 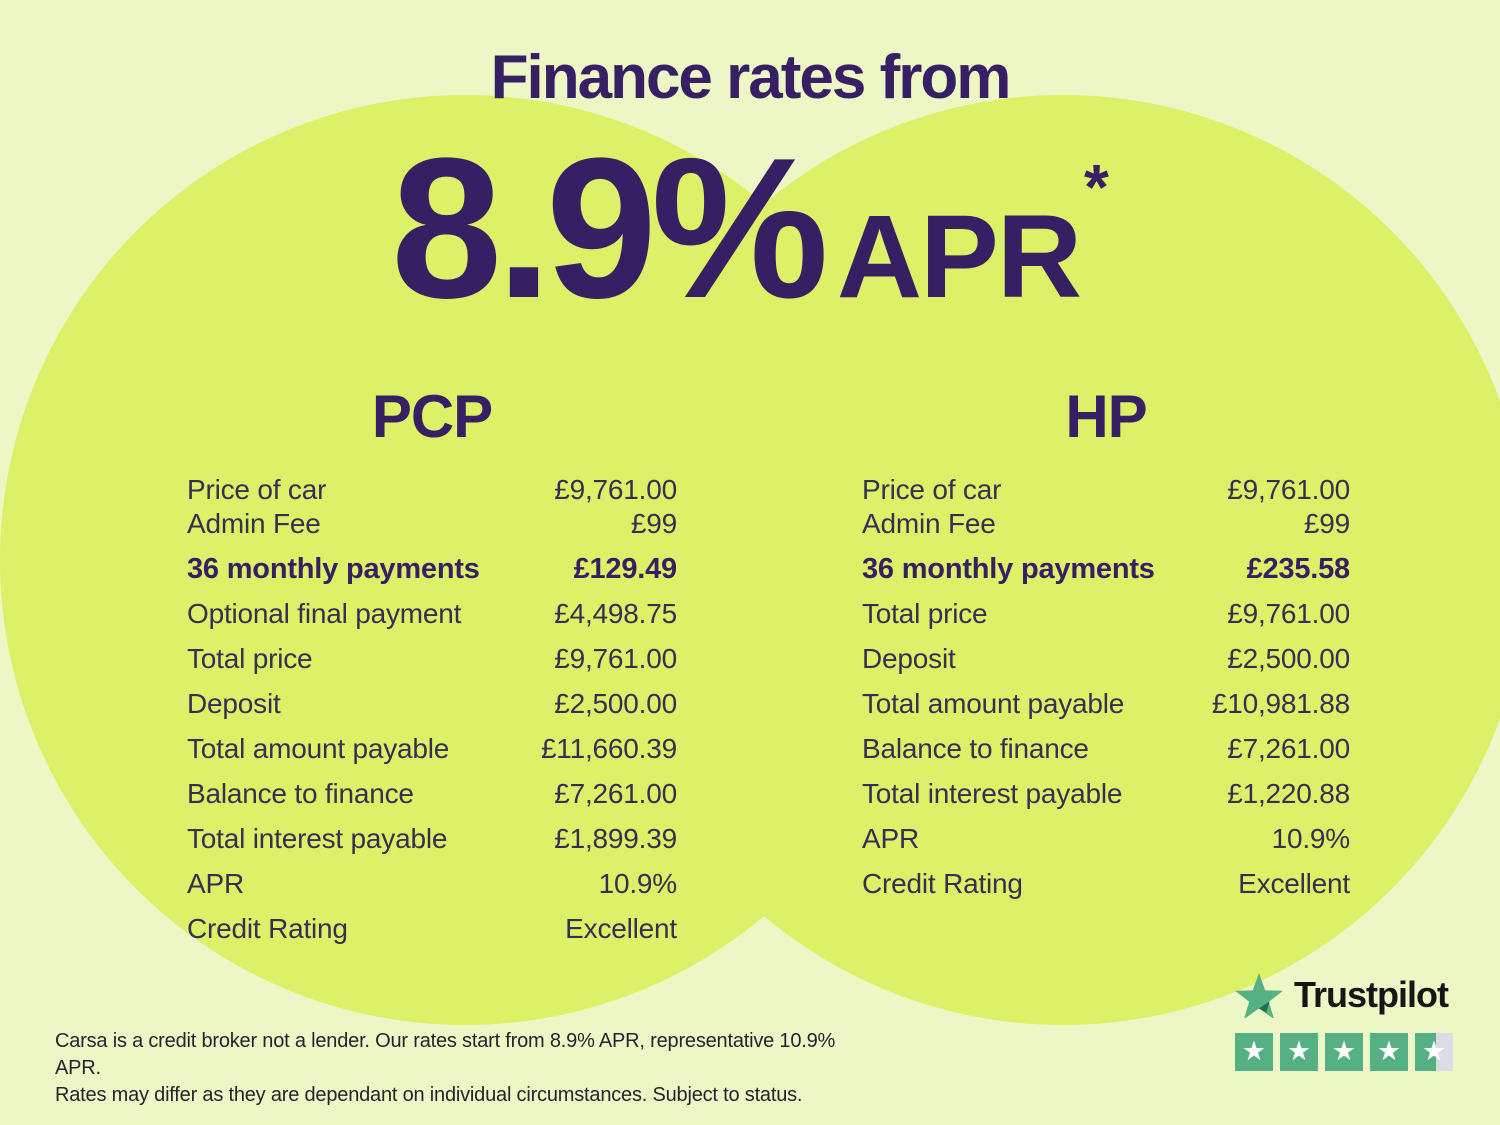 I want to click on hp-column-heading: HP, so click(x=1106, y=416).